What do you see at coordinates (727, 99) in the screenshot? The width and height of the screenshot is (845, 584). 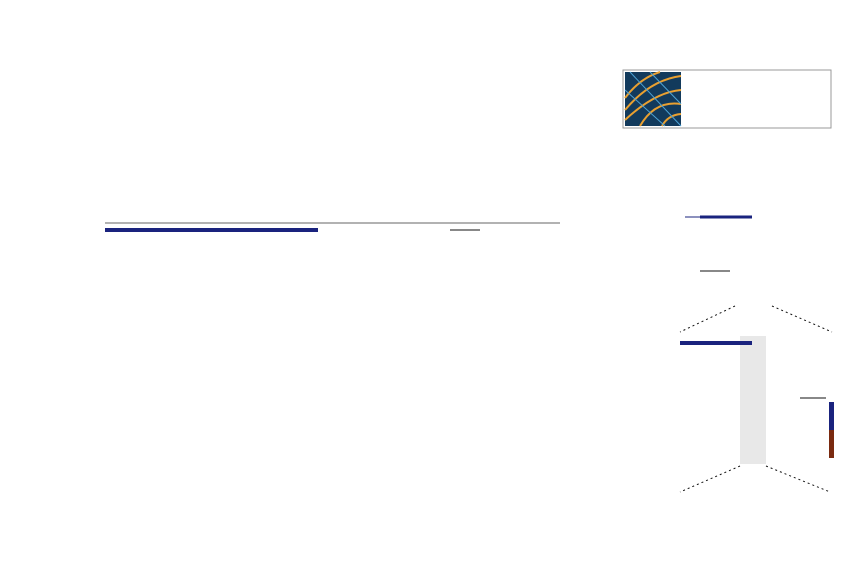 I see `encode-logo` at bounding box center [727, 99].